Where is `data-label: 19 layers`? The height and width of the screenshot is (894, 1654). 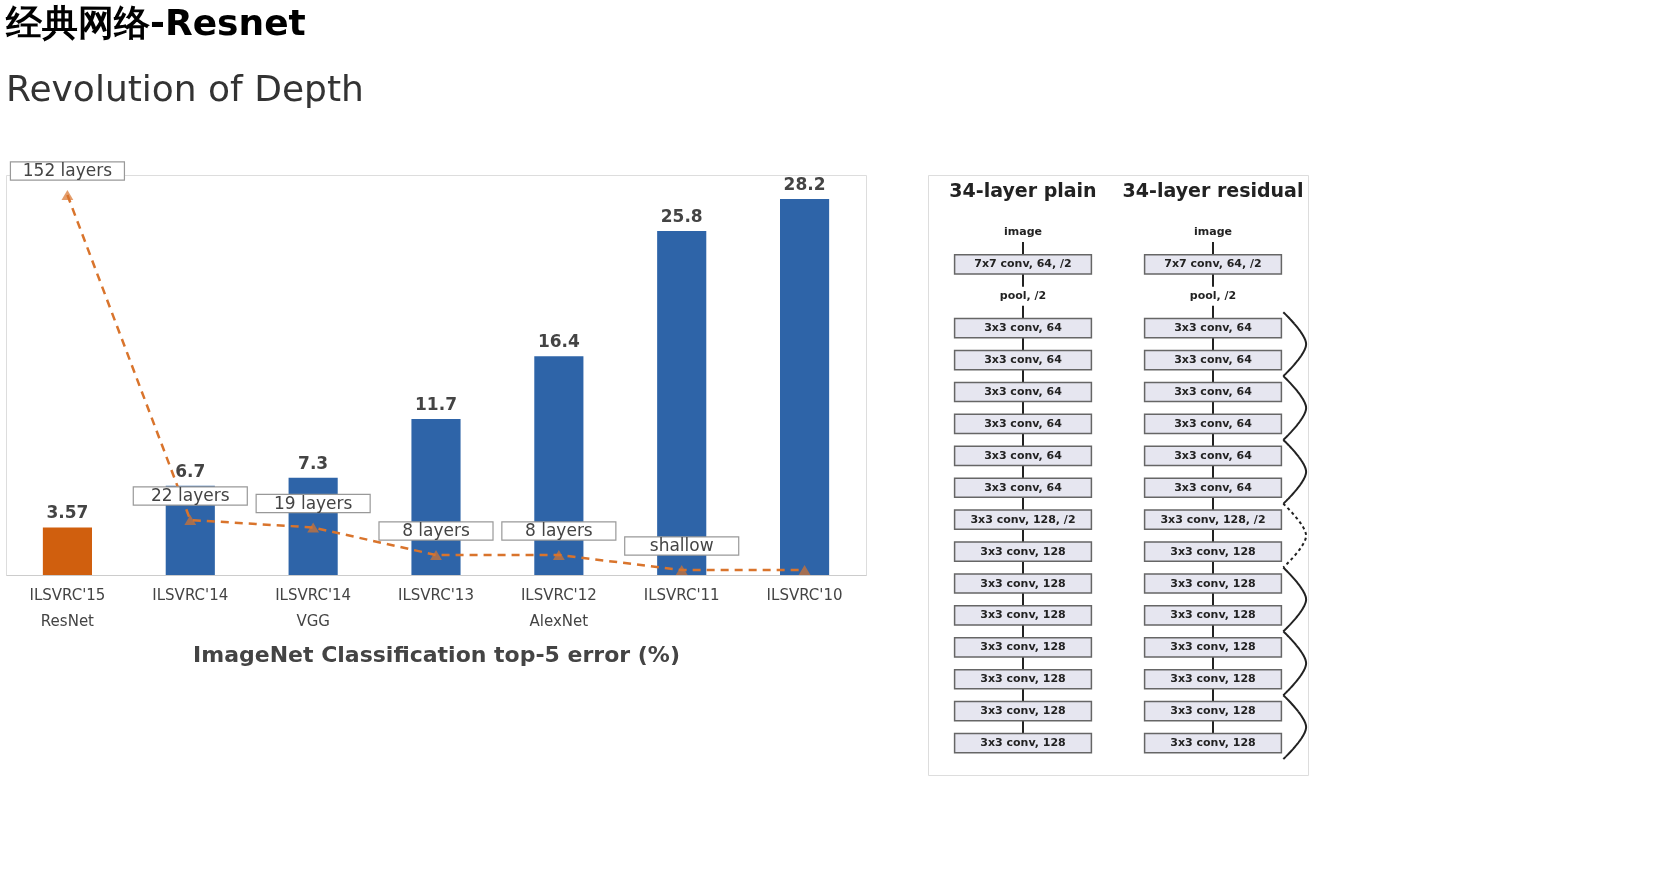
data-label: 19 layers is located at coordinates (313, 502).